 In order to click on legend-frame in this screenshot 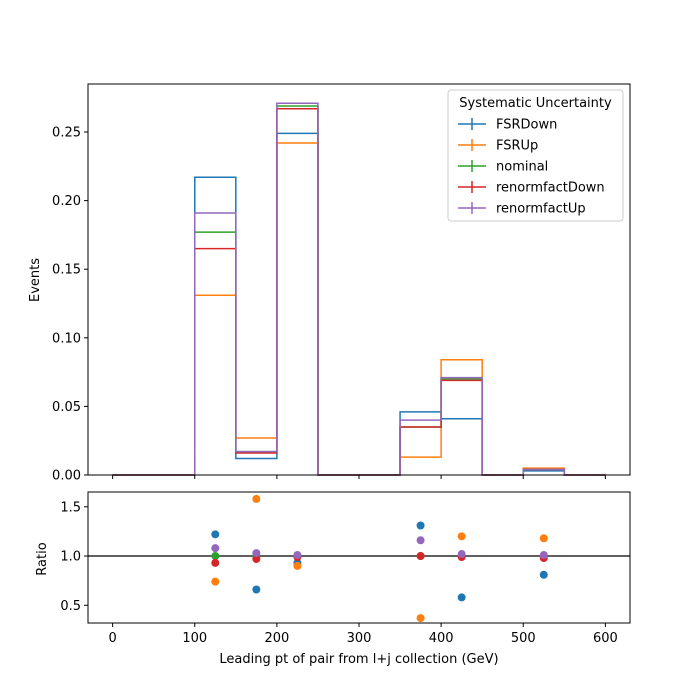, I will do `click(535, 155)`.